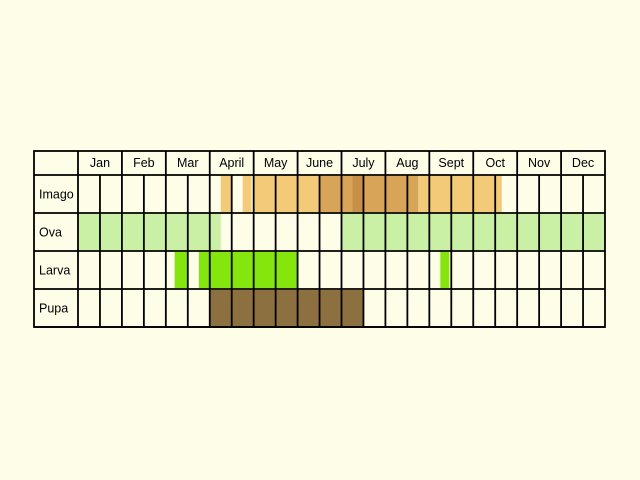  Describe the element at coordinates (407, 163) in the screenshot. I see `month-header-label: Aug` at that location.